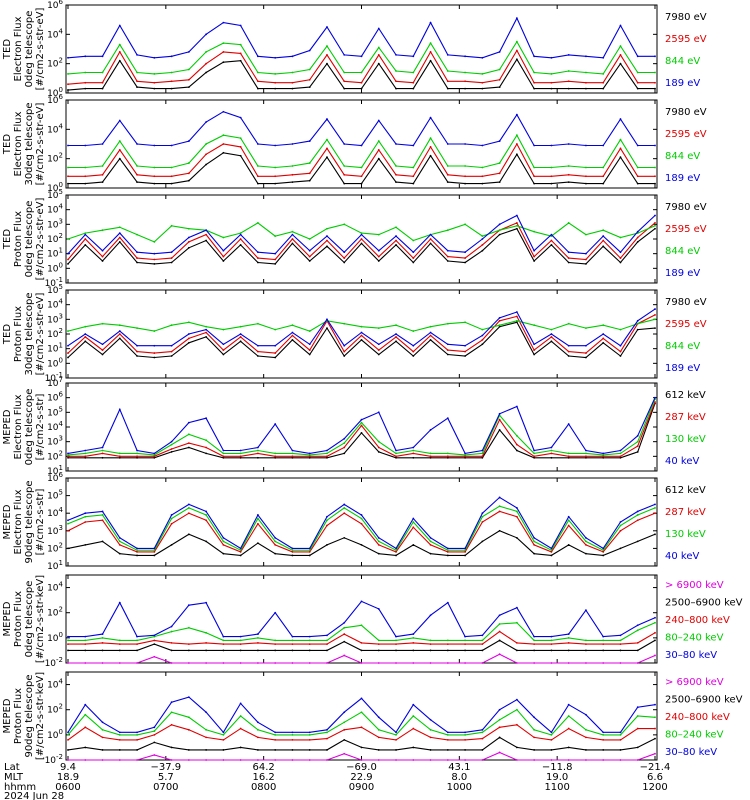 The width and height of the screenshot is (750, 800). What do you see at coordinates (14, 777) in the screenshot?
I see `footer-row-label: MLT` at bounding box center [14, 777].